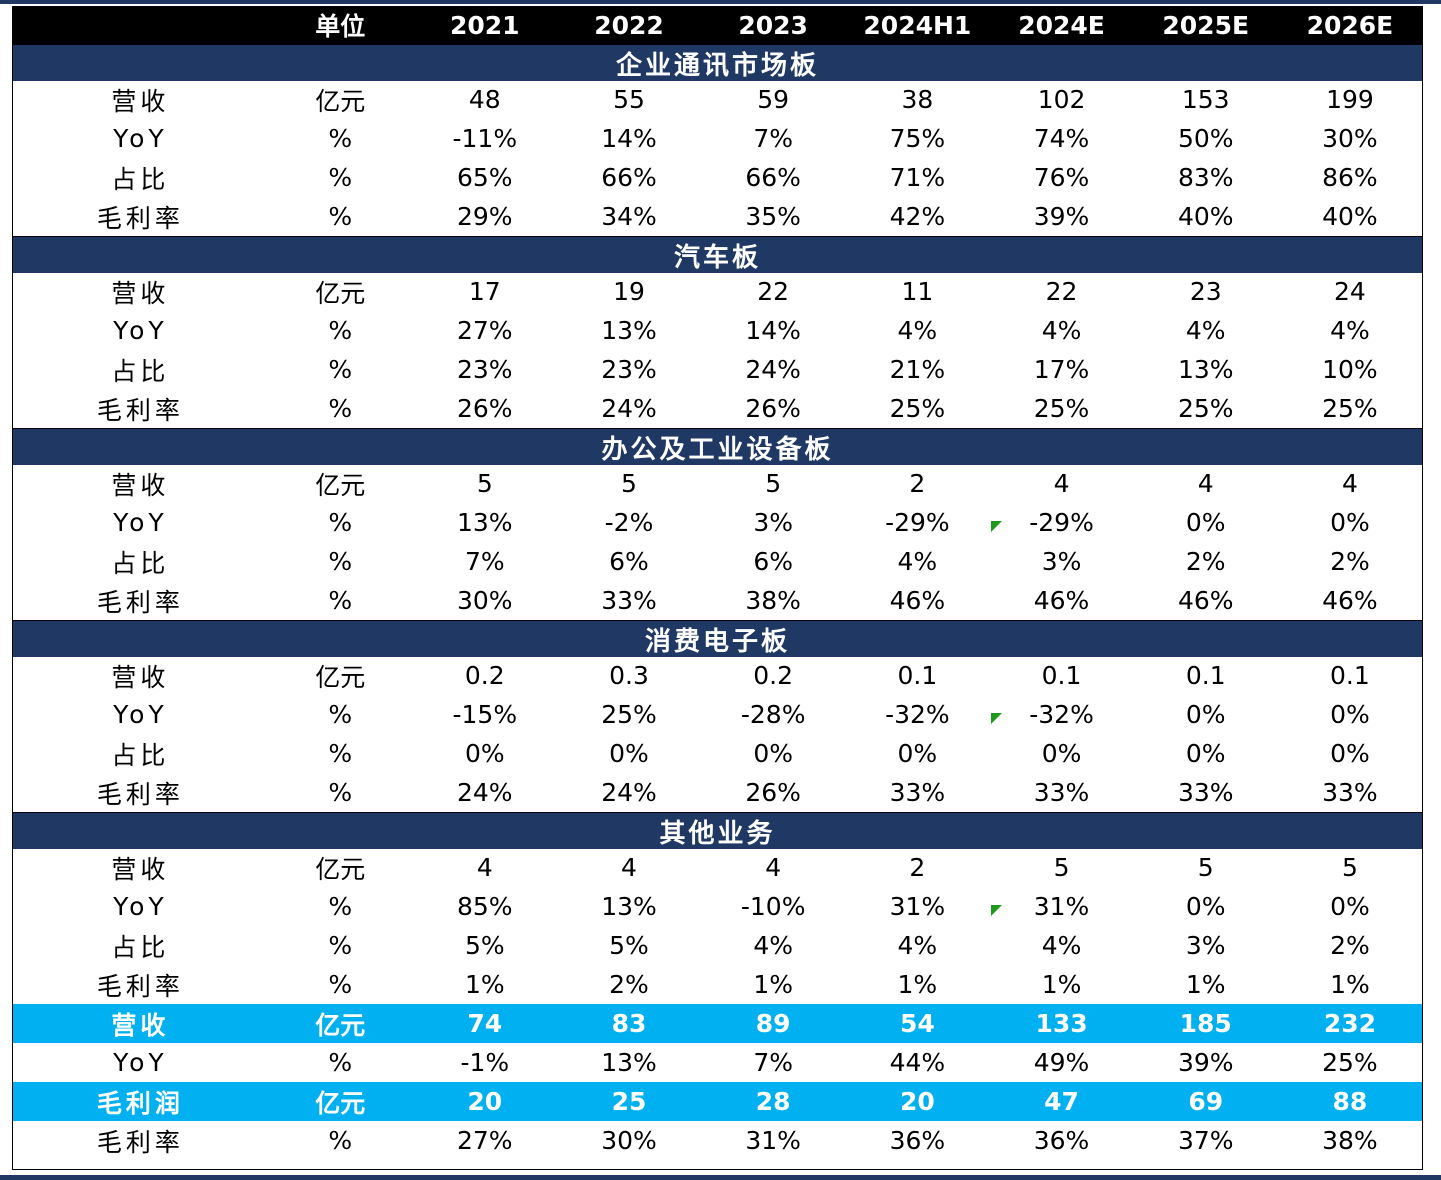 This screenshot has height=1180, width=1441. Describe the element at coordinates (717, 945) in the screenshot. I see `table-row: 占比% 5% 5% 4% 4% 4% 3% 2%` at that location.